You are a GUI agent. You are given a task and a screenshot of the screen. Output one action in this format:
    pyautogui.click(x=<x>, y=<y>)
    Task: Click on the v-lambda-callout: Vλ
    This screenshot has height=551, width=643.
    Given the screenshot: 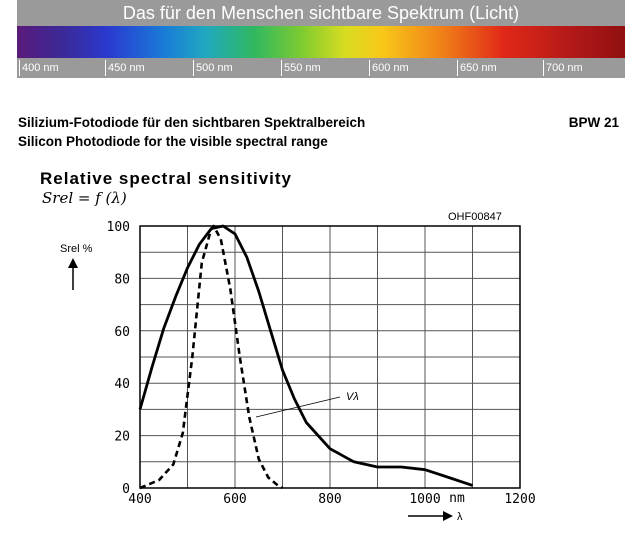 What is the action you would take?
    pyautogui.click(x=307, y=404)
    